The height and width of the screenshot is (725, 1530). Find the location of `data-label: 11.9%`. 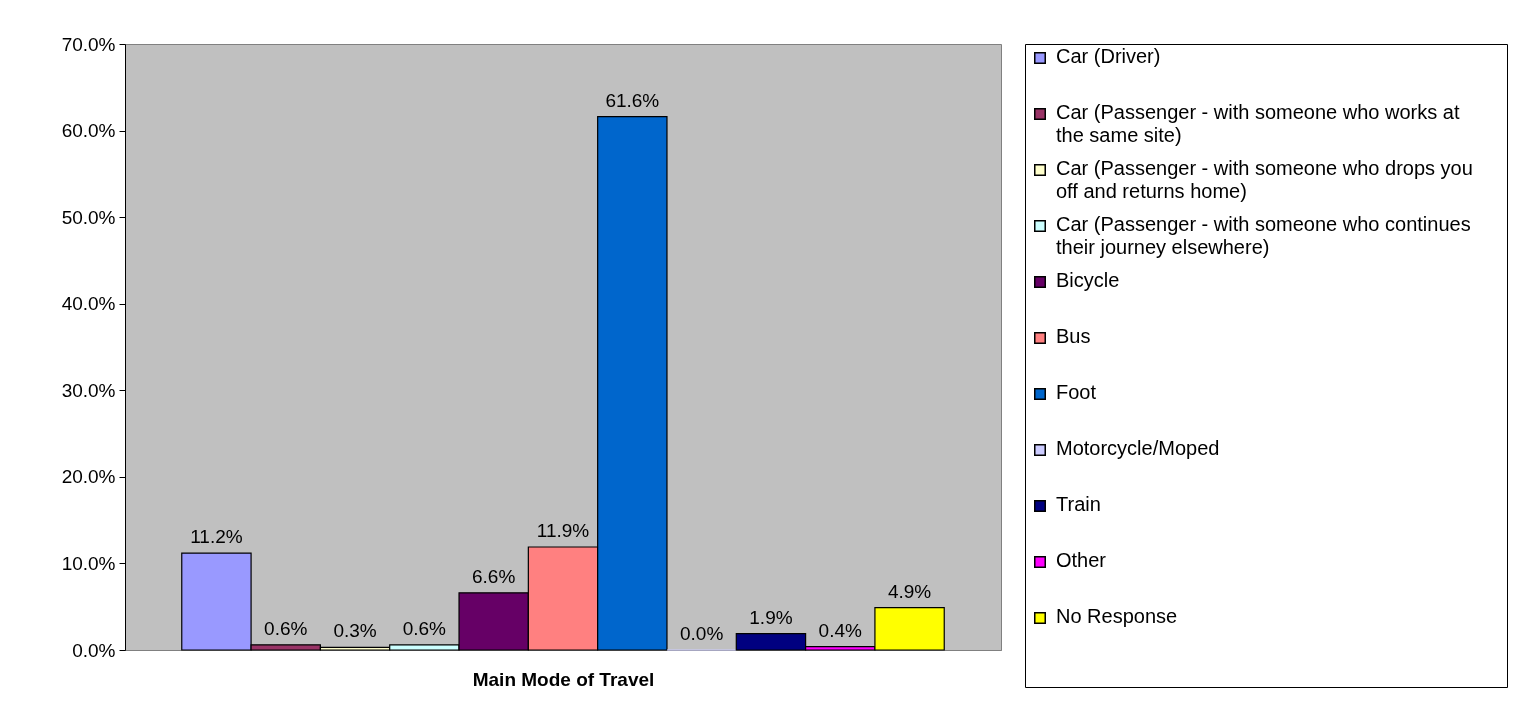

data-label: 11.9% is located at coordinates (563, 530).